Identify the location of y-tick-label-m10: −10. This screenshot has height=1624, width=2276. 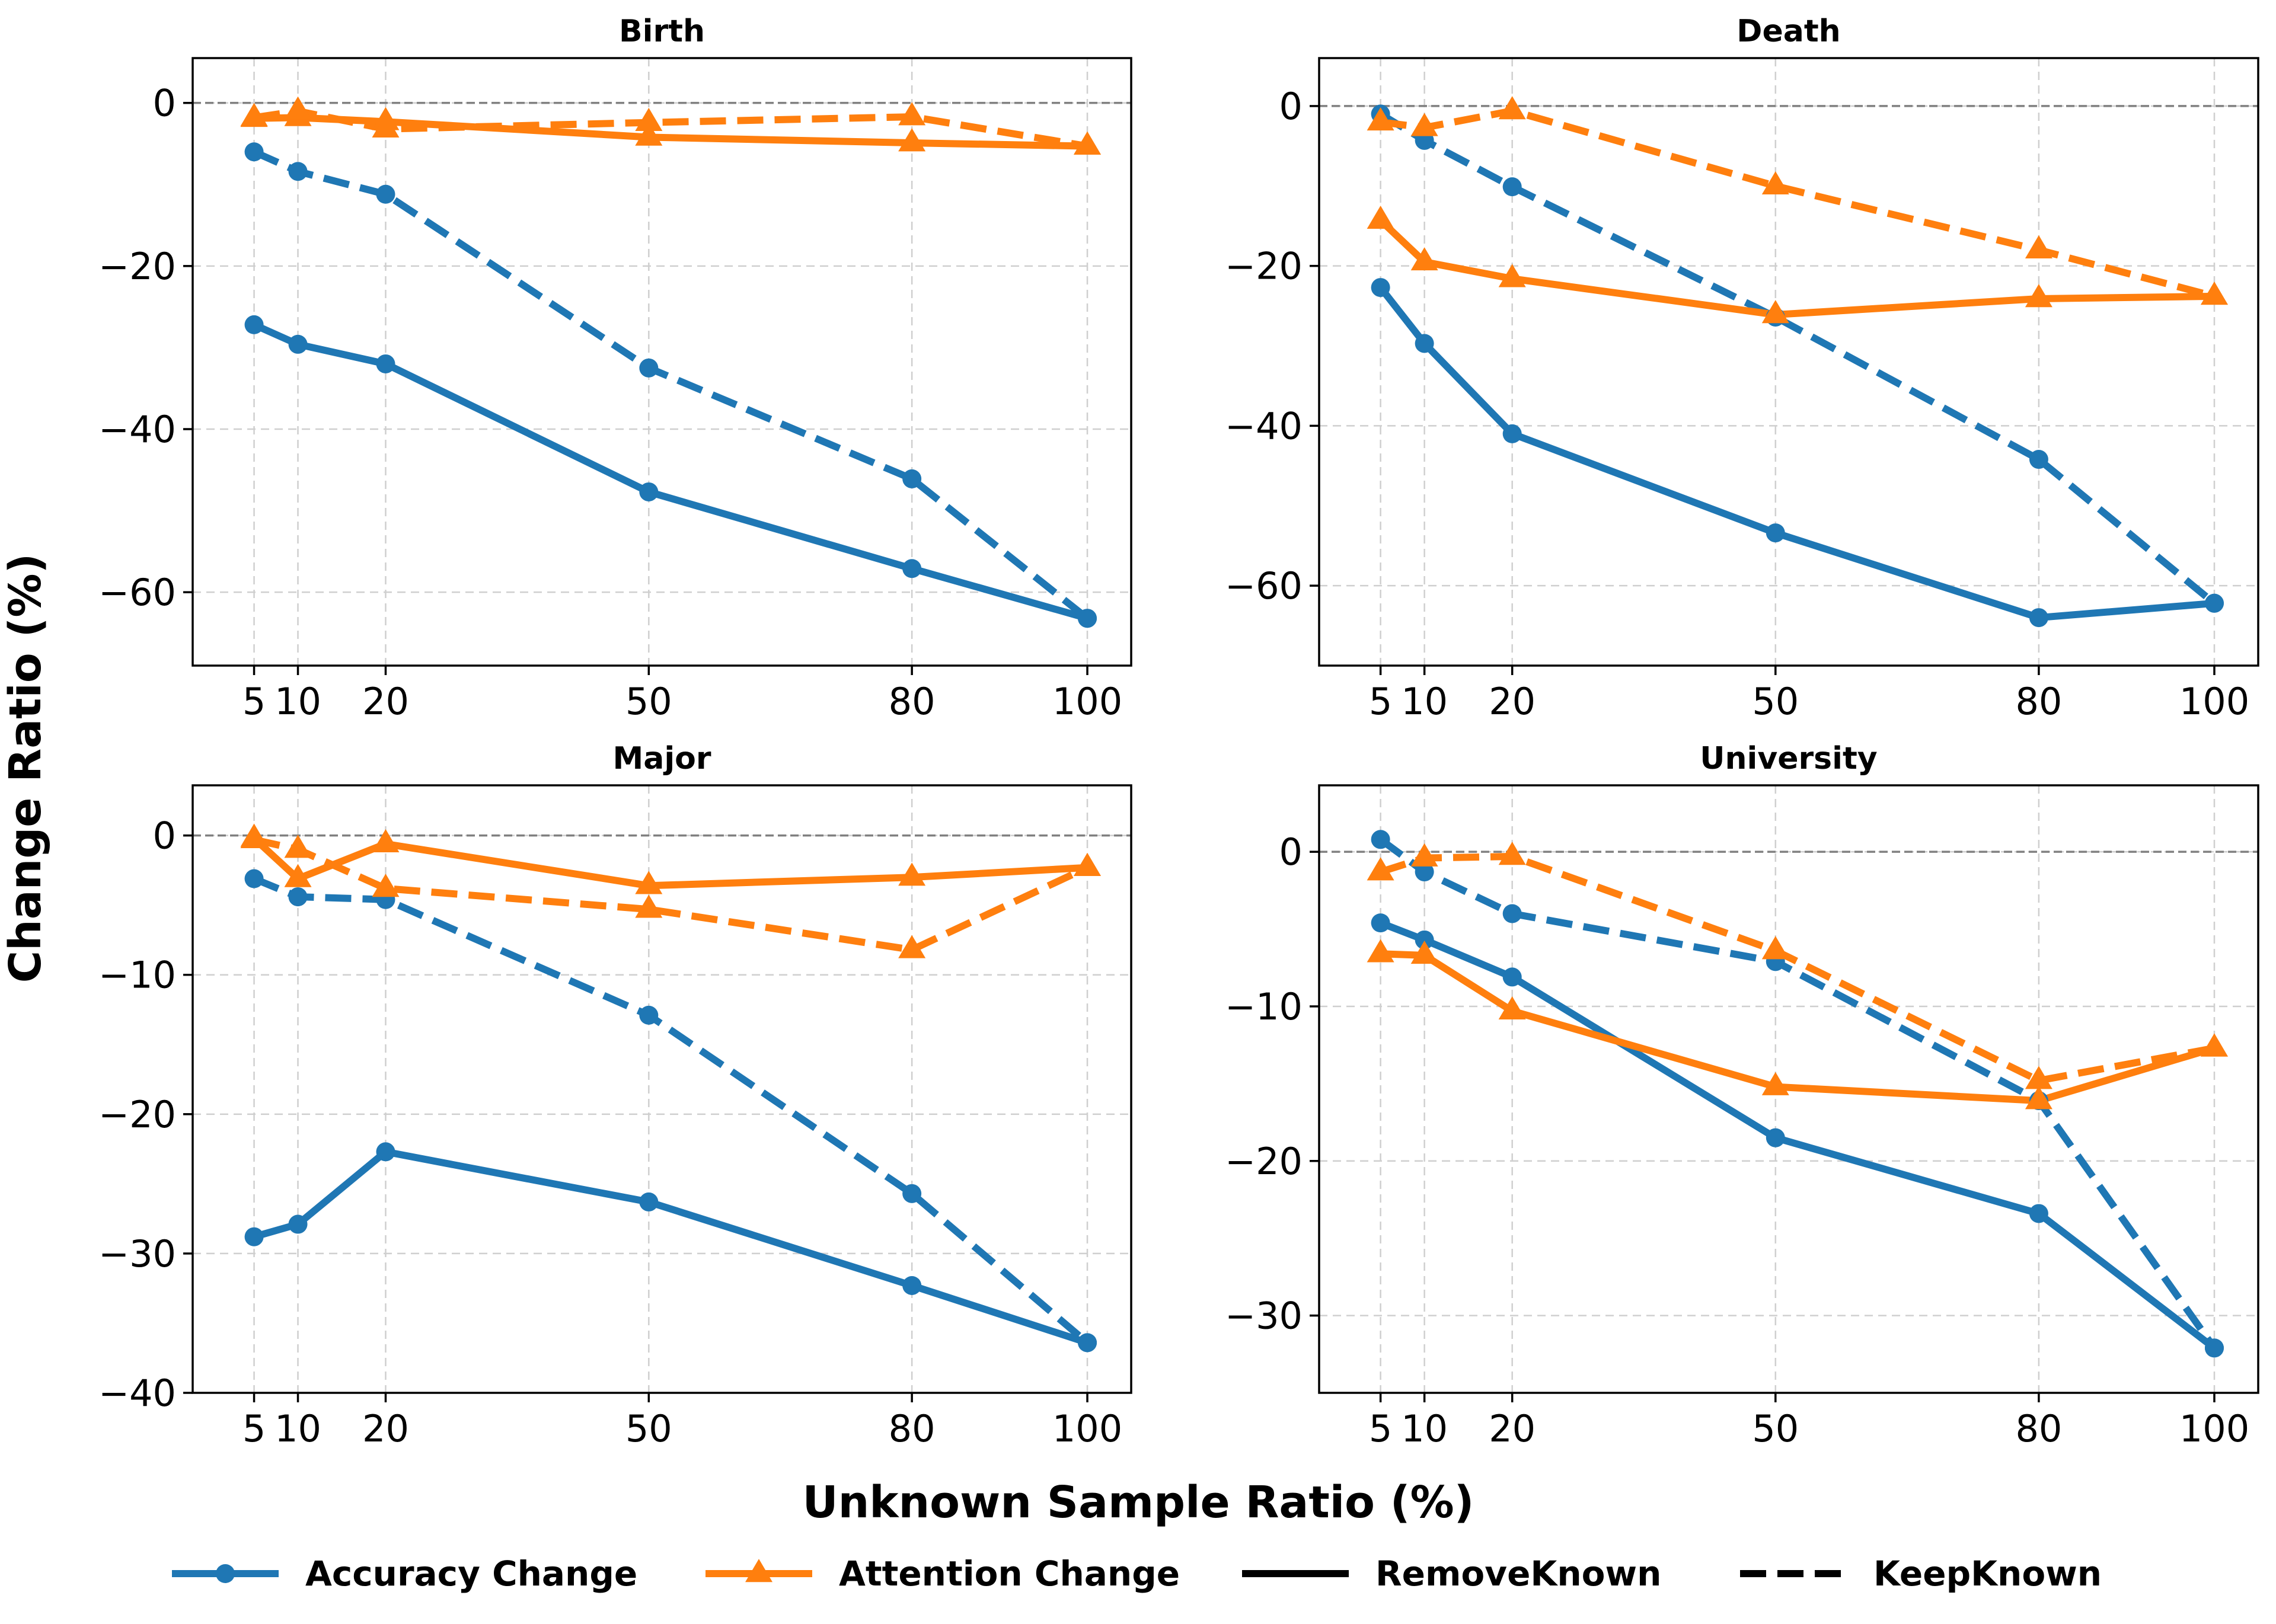
(137, 975).